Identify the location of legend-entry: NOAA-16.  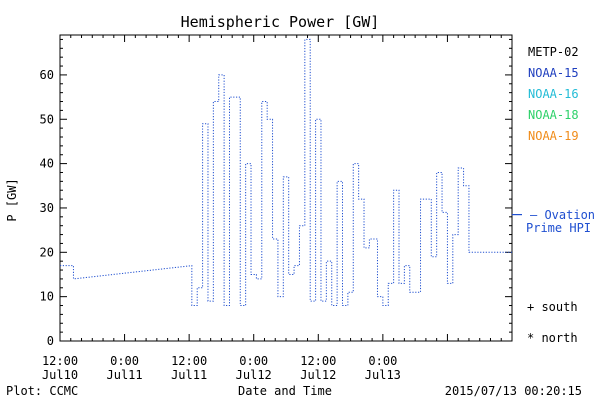
(553, 94).